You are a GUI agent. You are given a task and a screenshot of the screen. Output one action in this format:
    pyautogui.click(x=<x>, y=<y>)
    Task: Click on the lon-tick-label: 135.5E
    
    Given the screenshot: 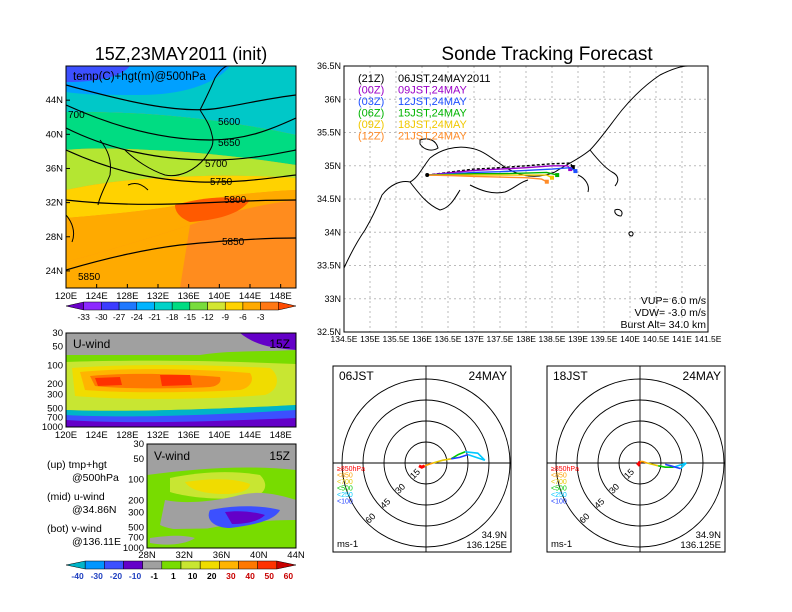 What is the action you would take?
    pyautogui.click(x=396, y=339)
    